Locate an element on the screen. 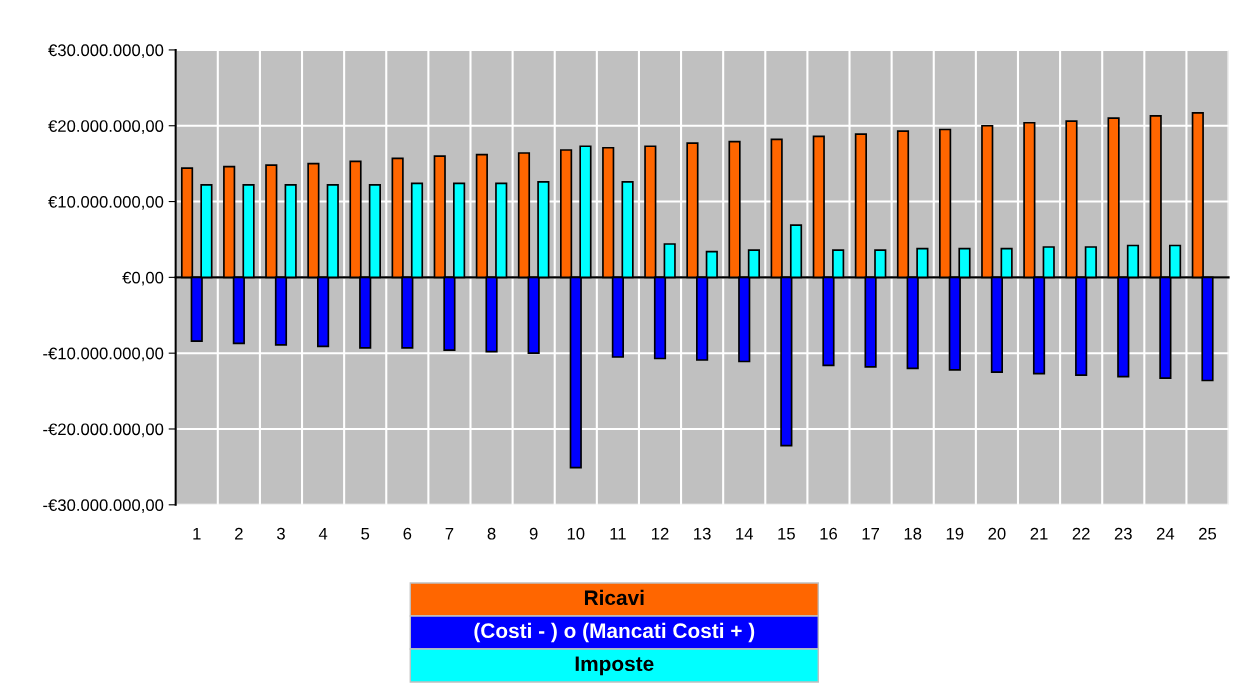  y-tick-label: -€10.000.000,00 is located at coordinates (103, 354).